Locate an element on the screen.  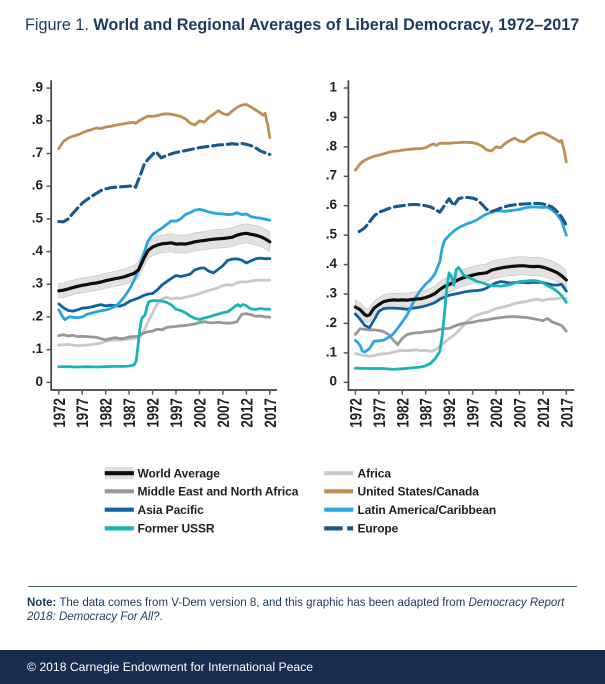
svg-text: Europe is located at coordinates (378, 529).